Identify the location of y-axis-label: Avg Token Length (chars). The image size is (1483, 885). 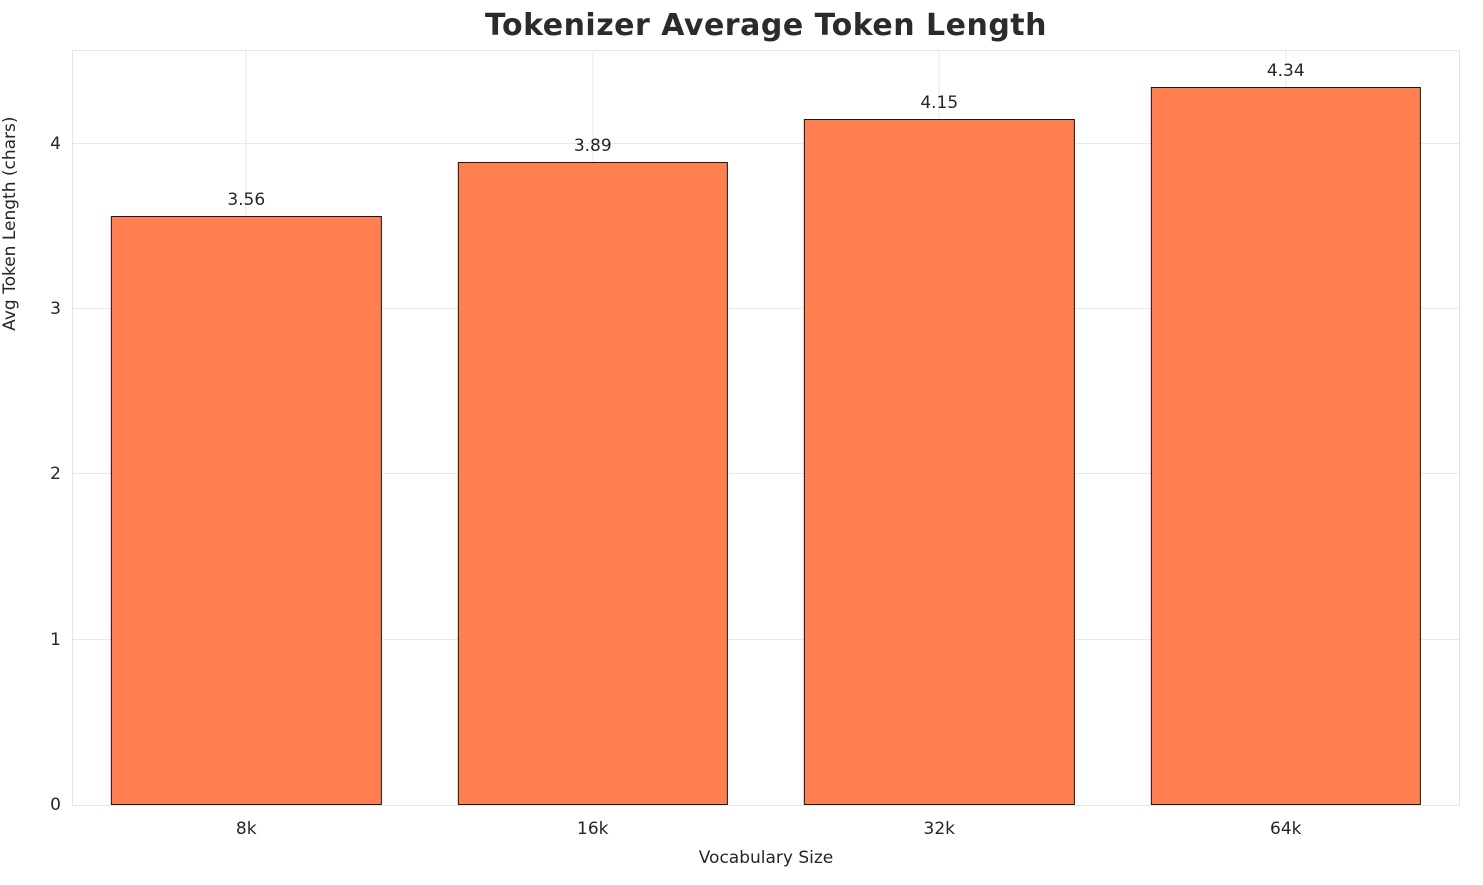
(10, 223).